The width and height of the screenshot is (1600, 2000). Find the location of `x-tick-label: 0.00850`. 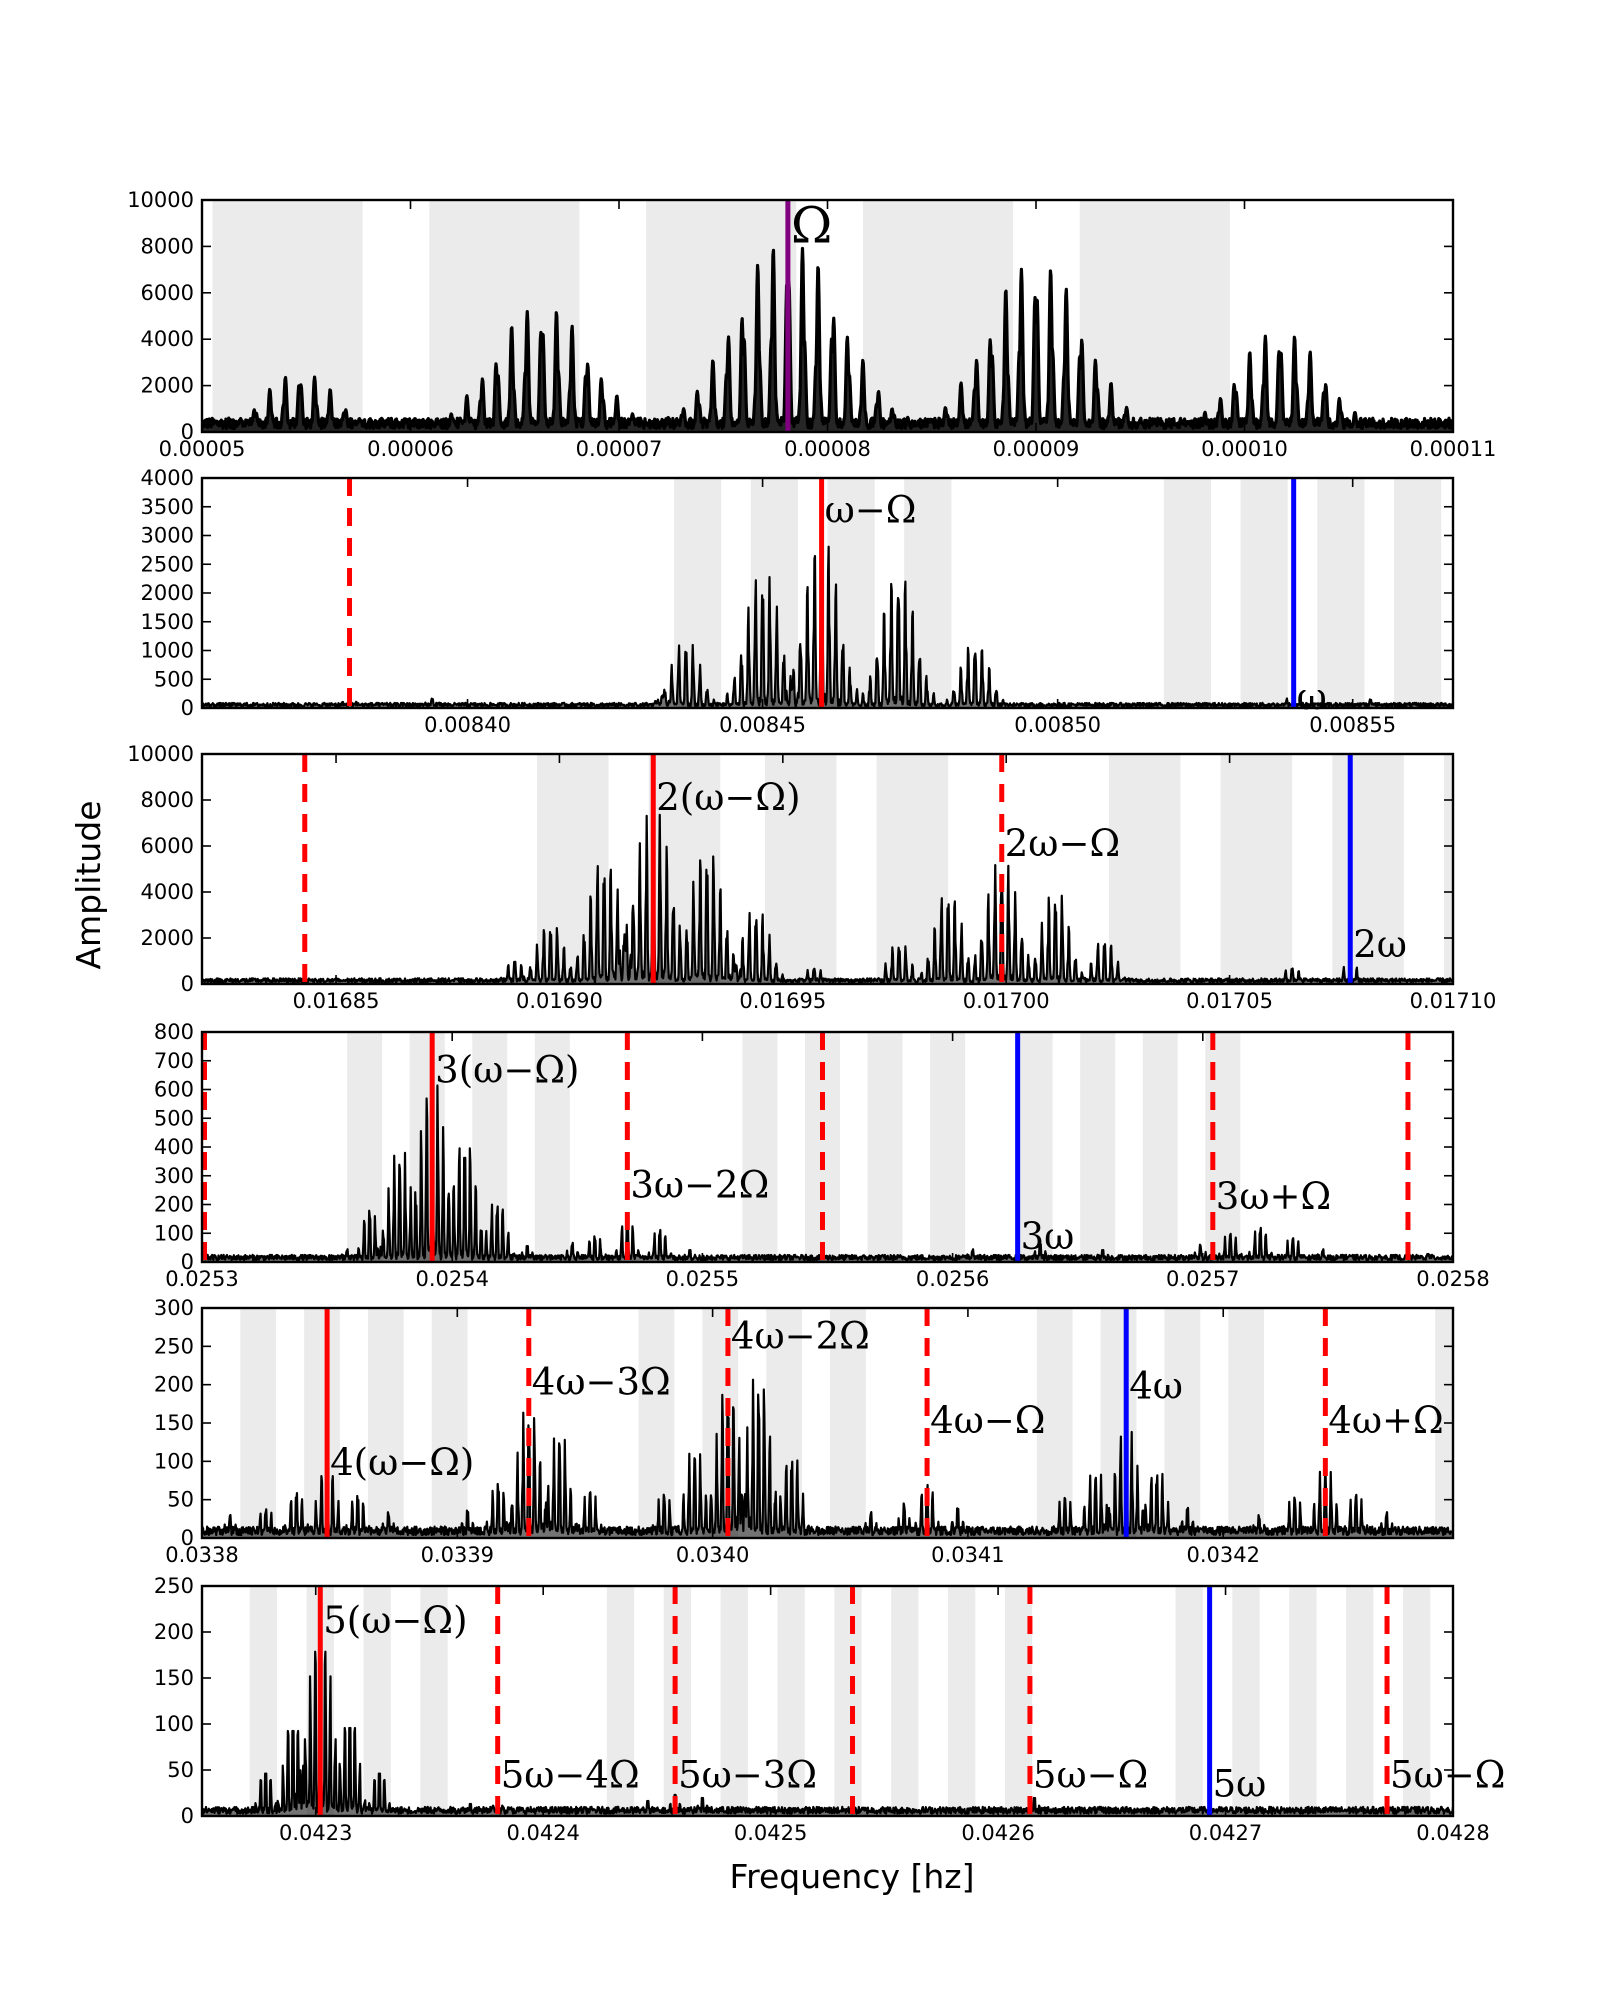

x-tick-label: 0.00850 is located at coordinates (1057, 725).